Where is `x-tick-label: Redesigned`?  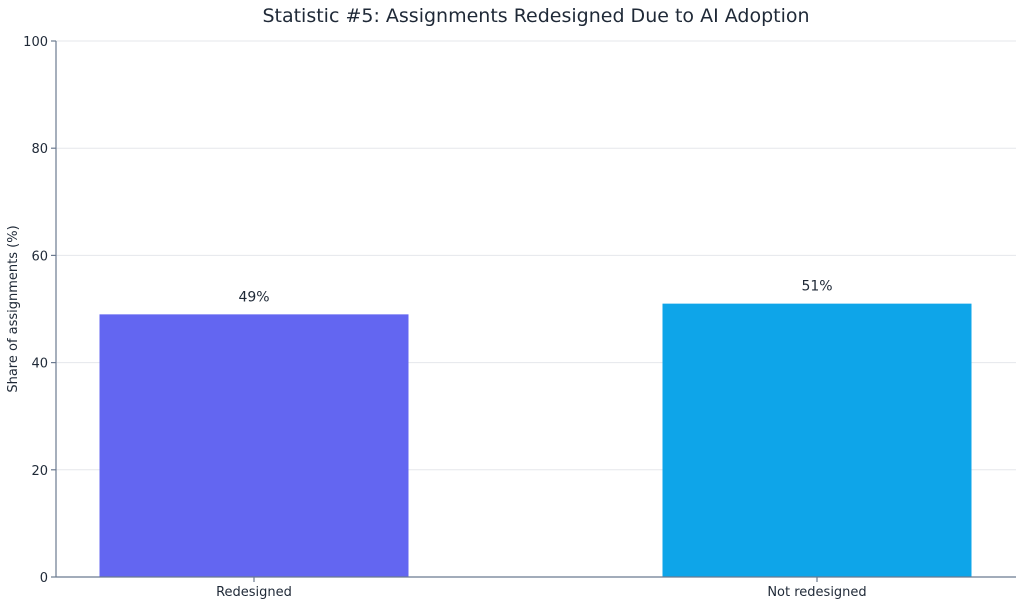 x-tick-label: Redesigned is located at coordinates (254, 592).